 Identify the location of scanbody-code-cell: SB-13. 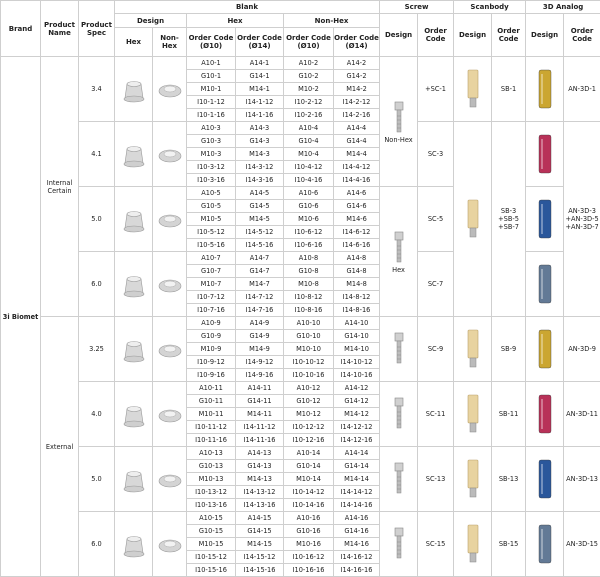
(509, 479).